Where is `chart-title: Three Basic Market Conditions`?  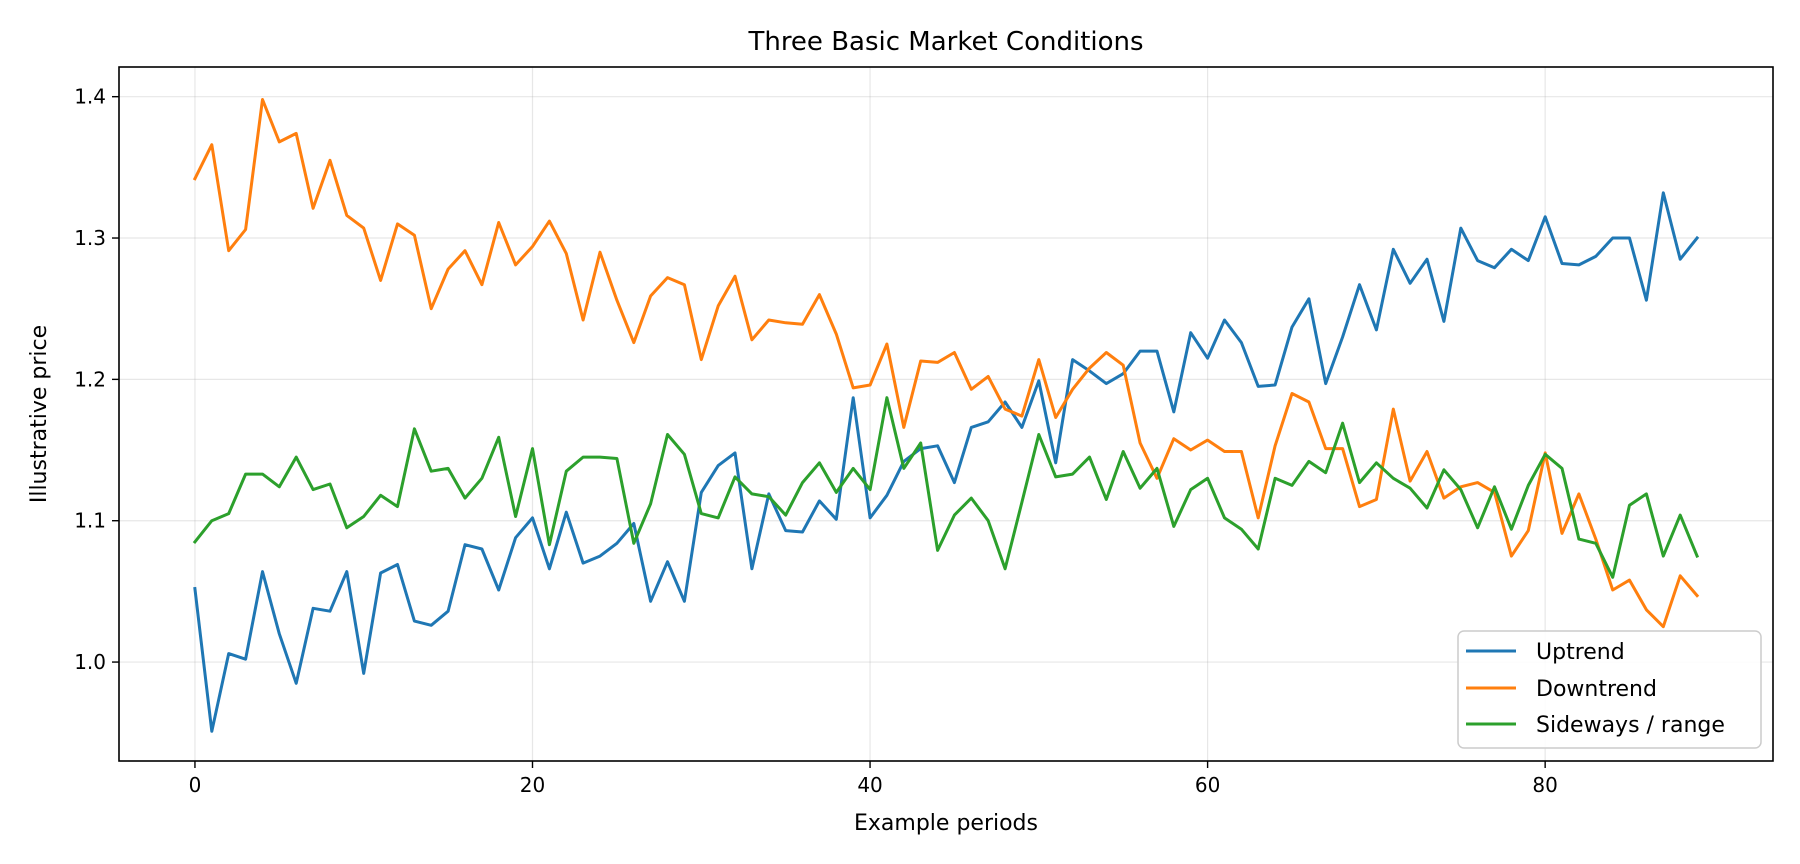
chart-title: Three Basic Market Conditions is located at coordinates (945, 42).